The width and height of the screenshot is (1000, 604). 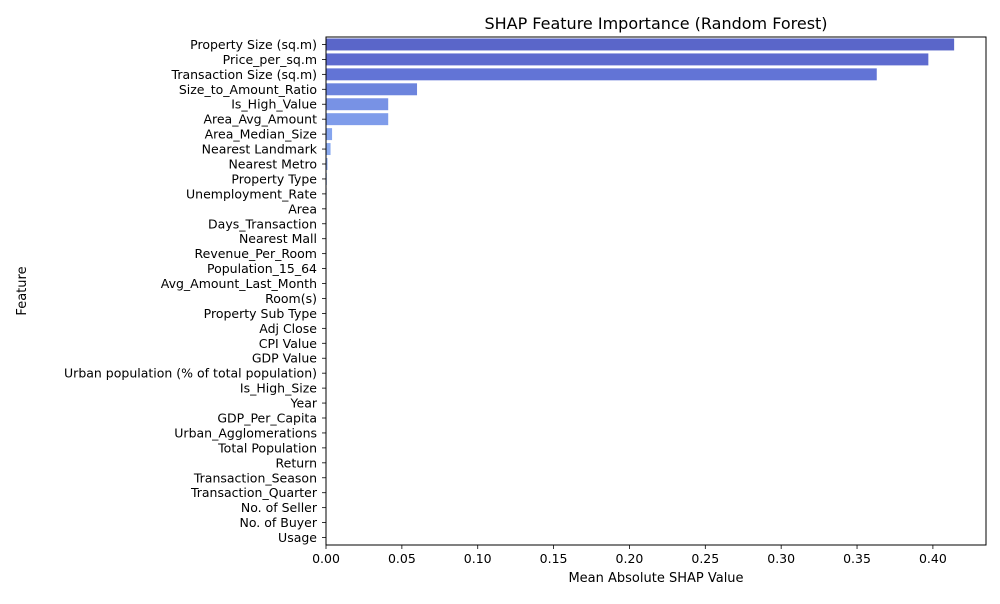 What do you see at coordinates (274, 178) in the screenshot?
I see `y-tick-label: Property Type` at bounding box center [274, 178].